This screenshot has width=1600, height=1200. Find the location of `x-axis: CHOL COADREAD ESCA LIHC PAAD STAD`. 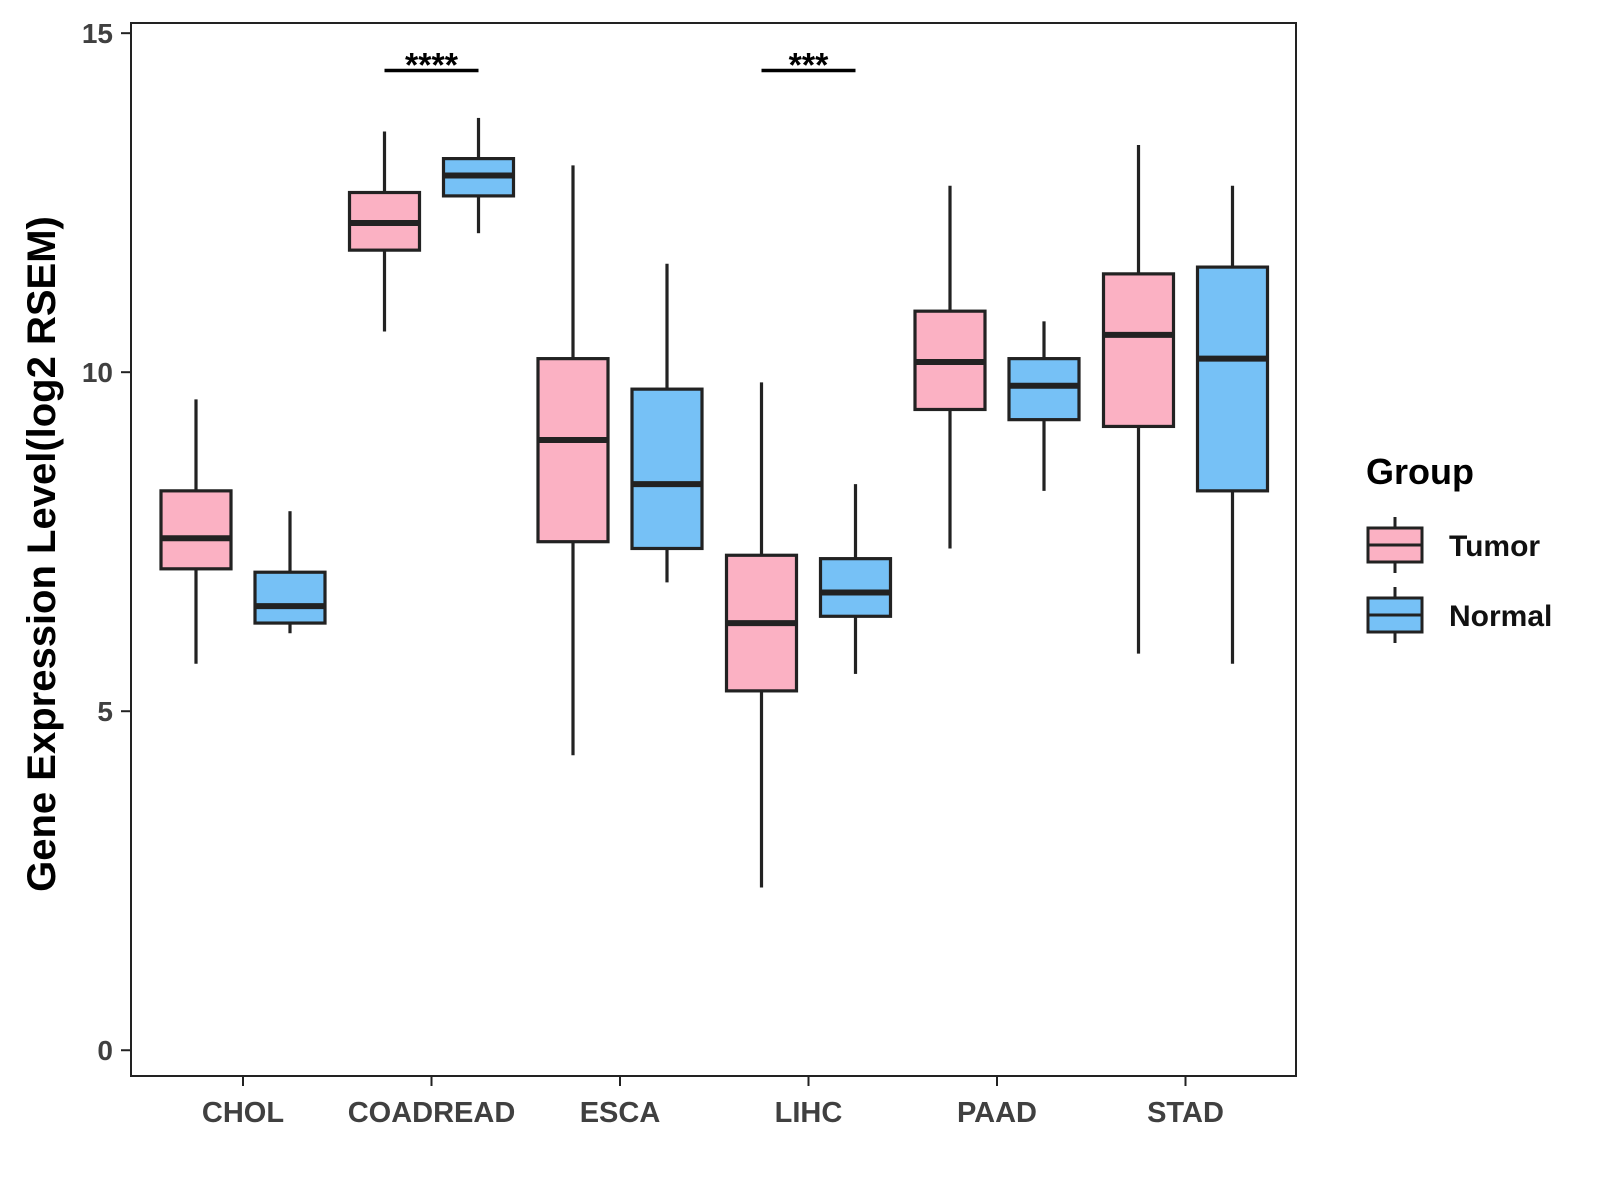

x-axis: CHOL COADREAD ESCA LIHC PAAD STAD is located at coordinates (713, 1102).